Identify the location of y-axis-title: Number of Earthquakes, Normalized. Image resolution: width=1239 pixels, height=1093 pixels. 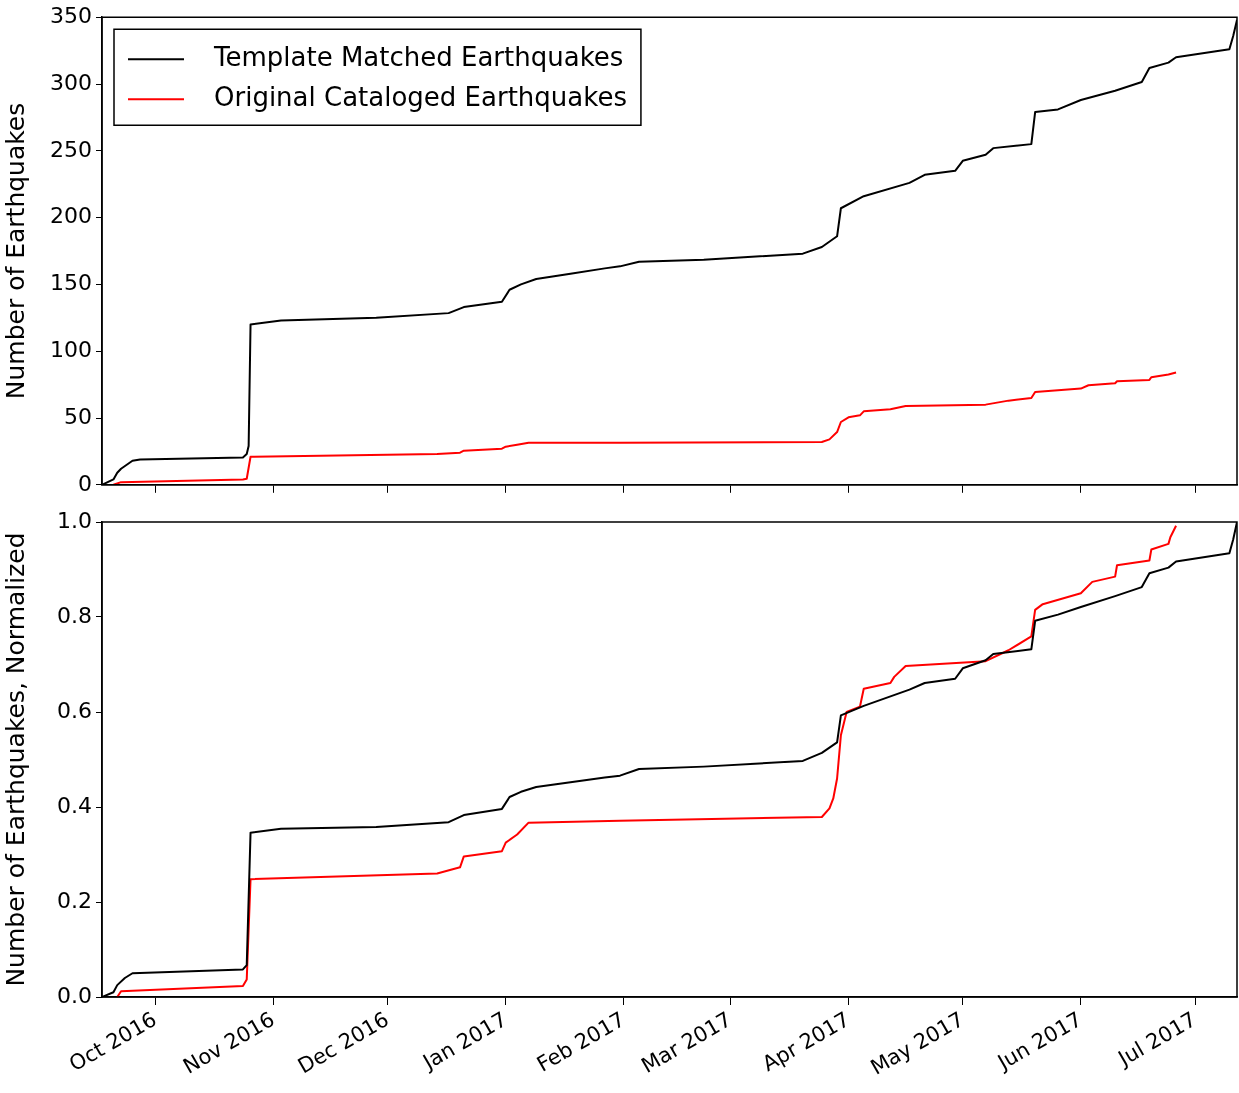
(15, 759).